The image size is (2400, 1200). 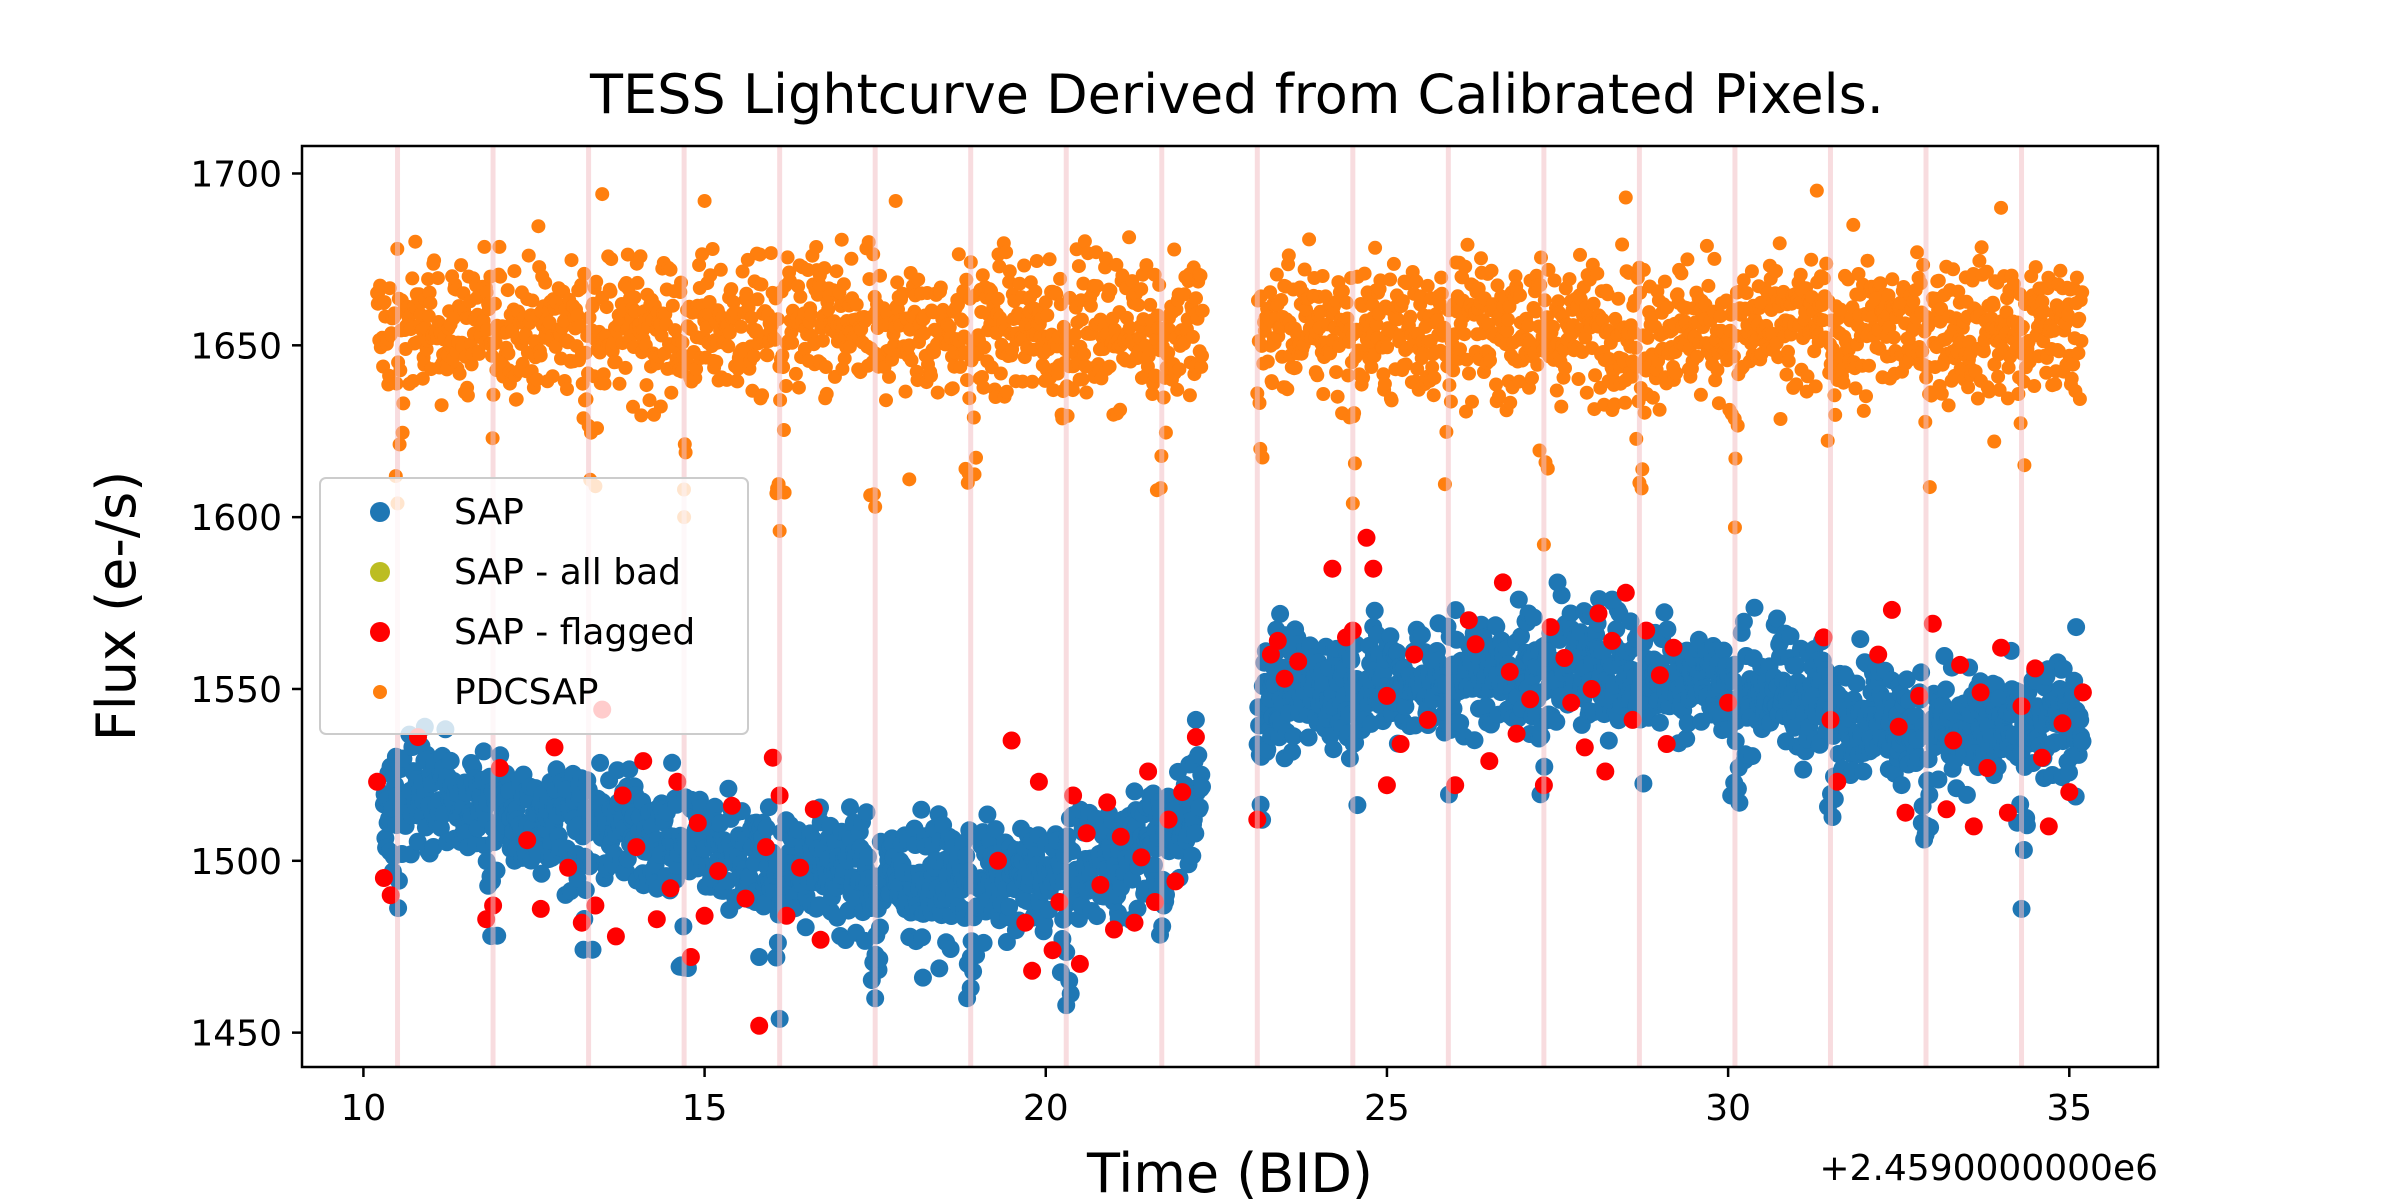 What do you see at coordinates (236, 690) in the screenshot?
I see `y-tick-label: 1550` at bounding box center [236, 690].